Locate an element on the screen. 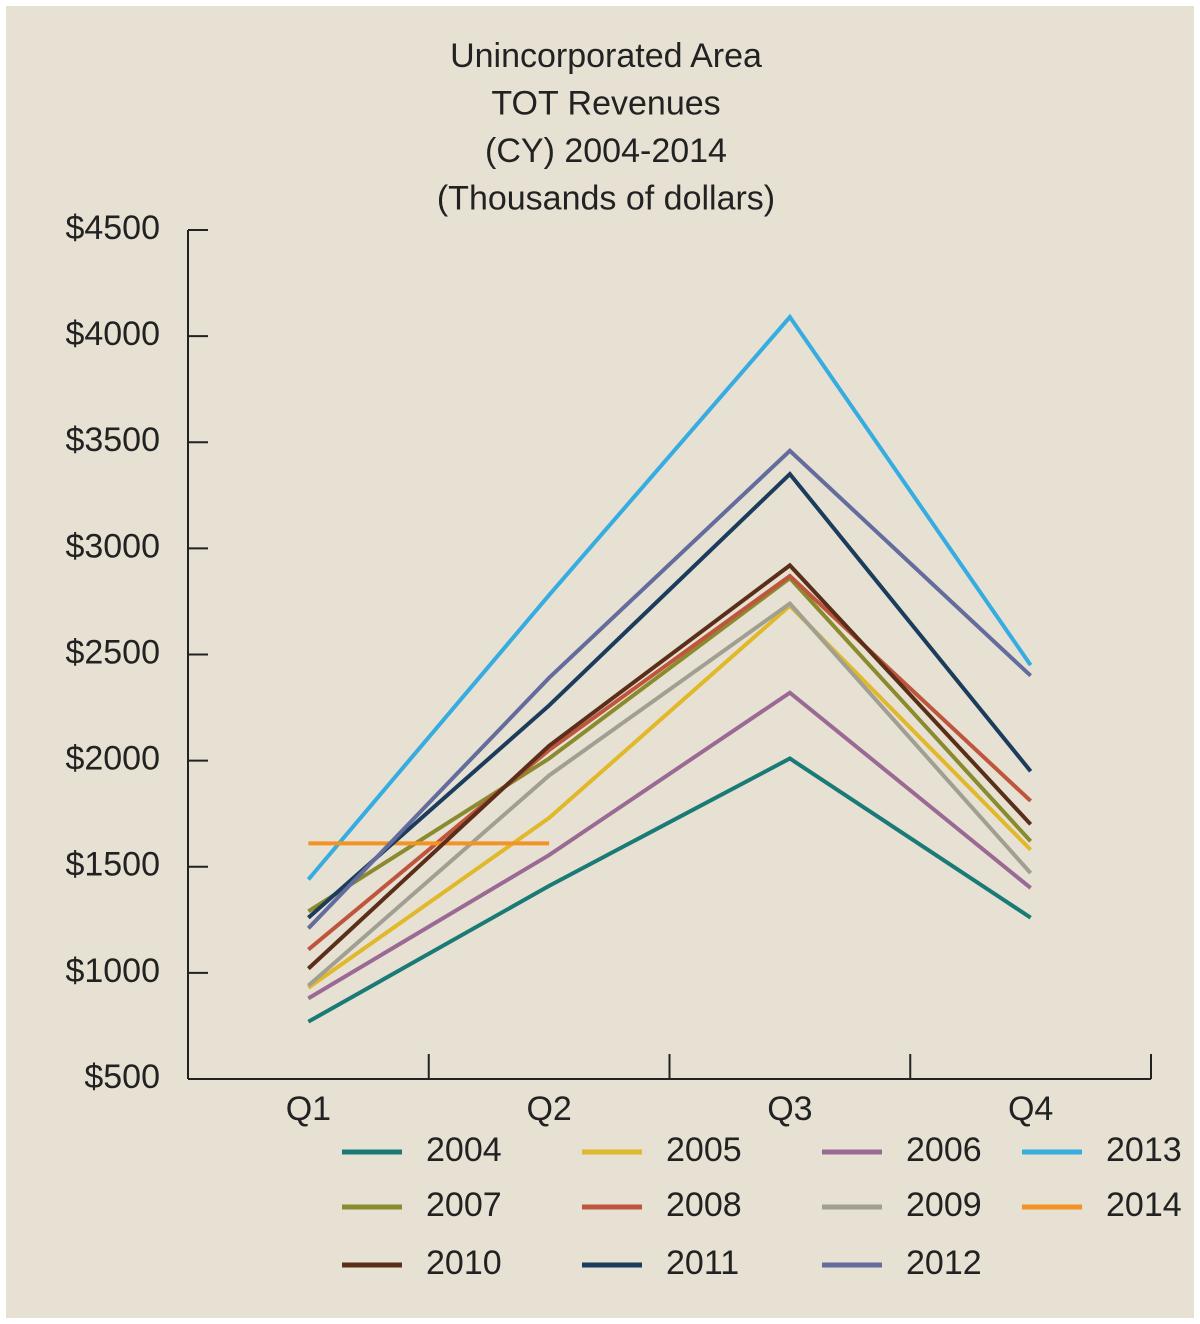 This screenshot has width=1200, height=1324. y-tick-label: $2000 is located at coordinates (112, 759).